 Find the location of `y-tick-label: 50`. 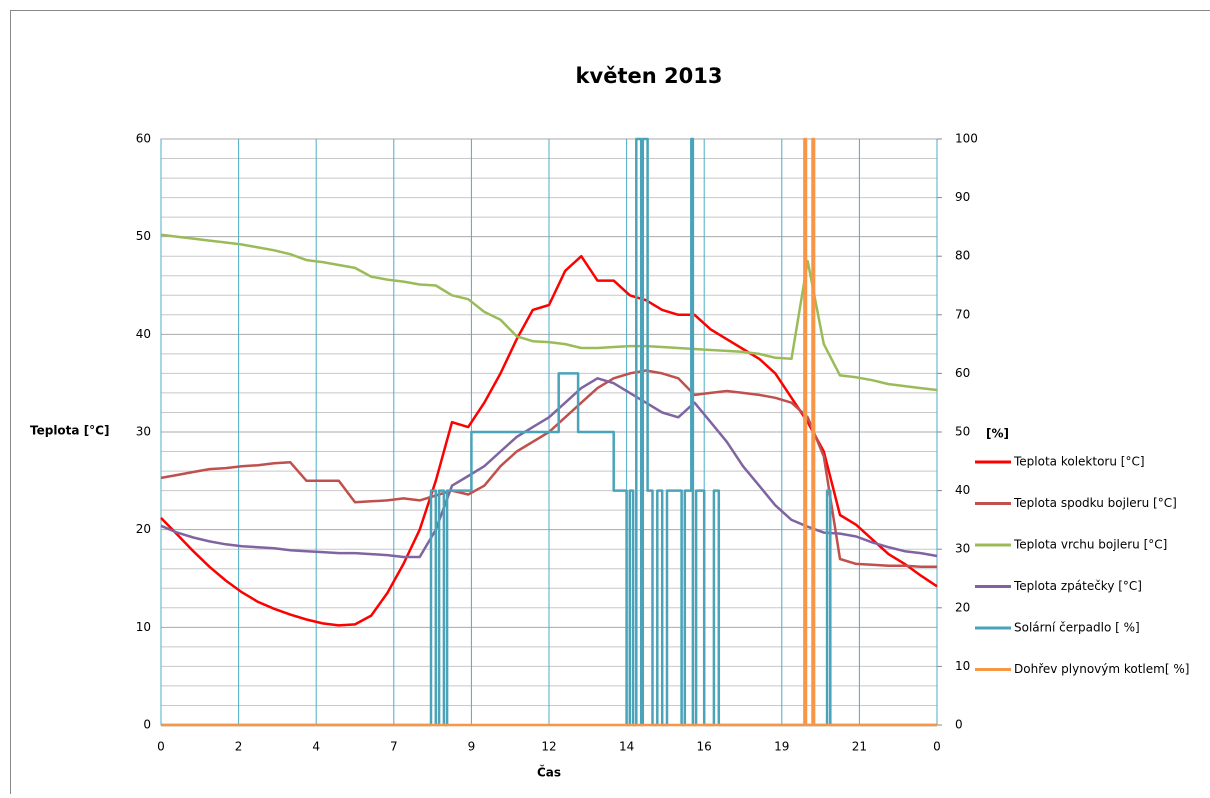

y-tick-label: 50 is located at coordinates (143, 236).